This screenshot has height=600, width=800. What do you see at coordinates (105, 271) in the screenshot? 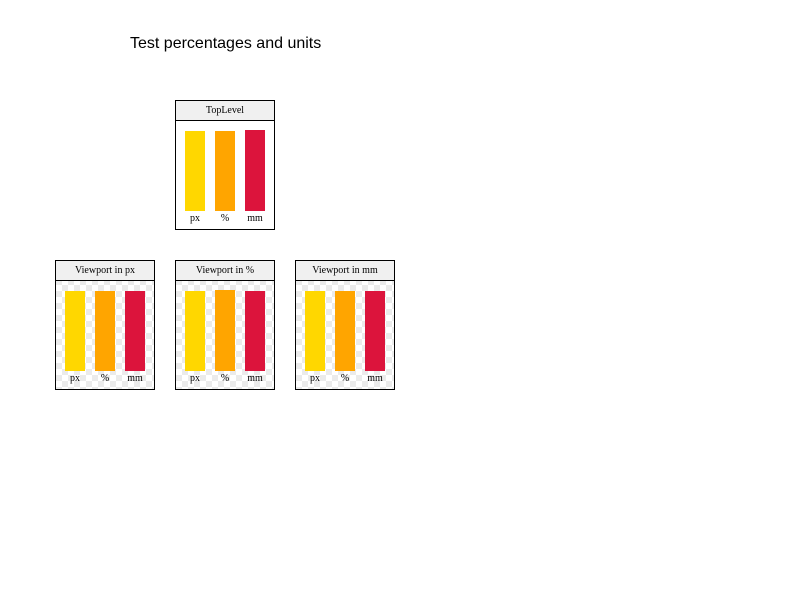
I see `panel-header: Viewport in px` at bounding box center [105, 271].